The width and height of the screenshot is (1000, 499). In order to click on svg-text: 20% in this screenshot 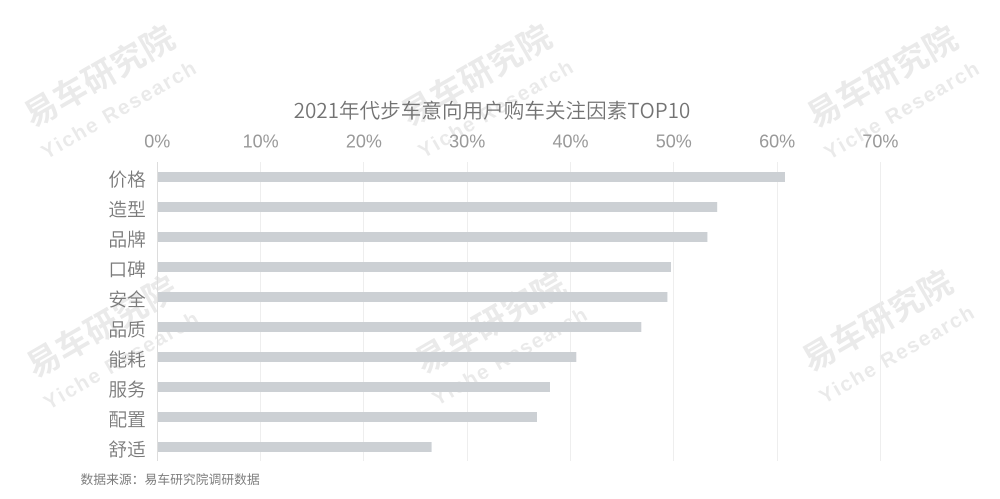, I will do `click(364, 142)`.